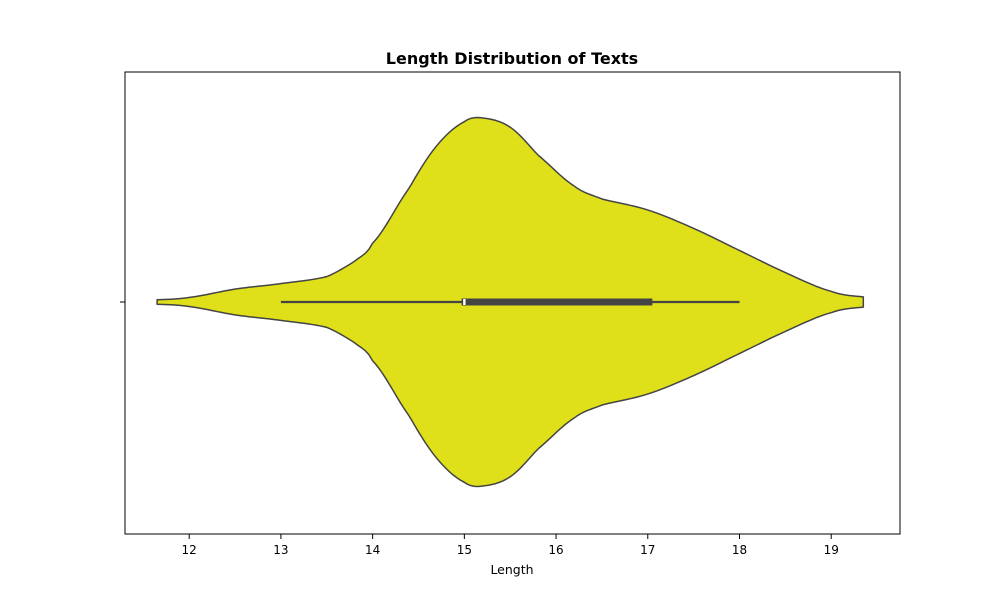 This screenshot has height=600, width=1000. Describe the element at coordinates (280, 550) in the screenshot. I see `x-tick-label: 13` at that location.